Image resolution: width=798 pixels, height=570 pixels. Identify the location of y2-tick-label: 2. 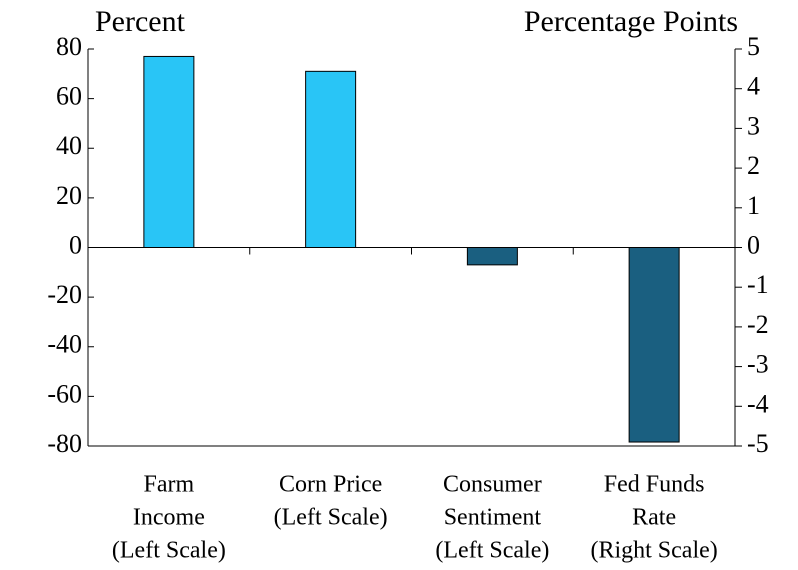
(753, 165).